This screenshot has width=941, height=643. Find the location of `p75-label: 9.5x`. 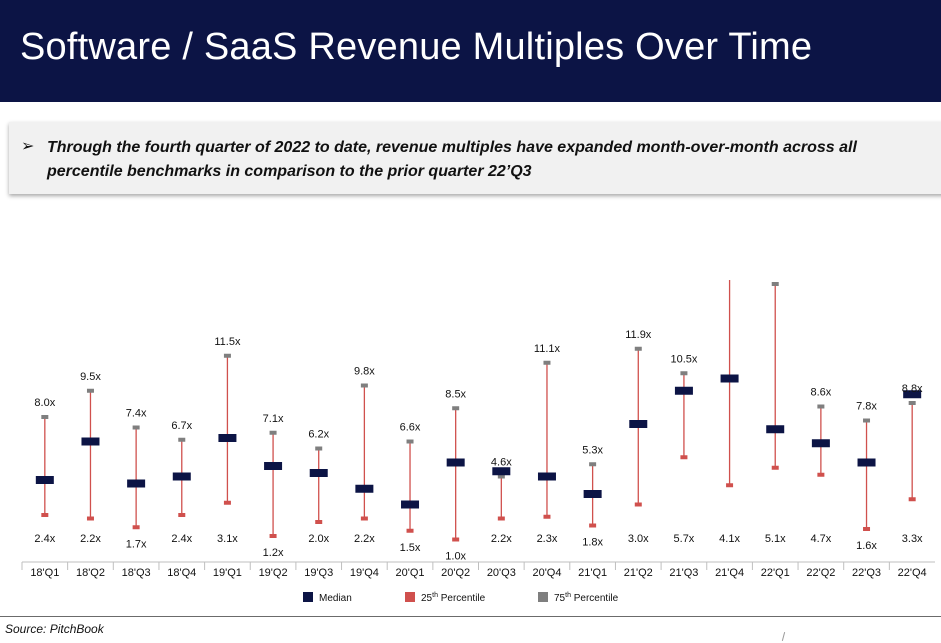

p75-label: 9.5x is located at coordinates (90, 377).